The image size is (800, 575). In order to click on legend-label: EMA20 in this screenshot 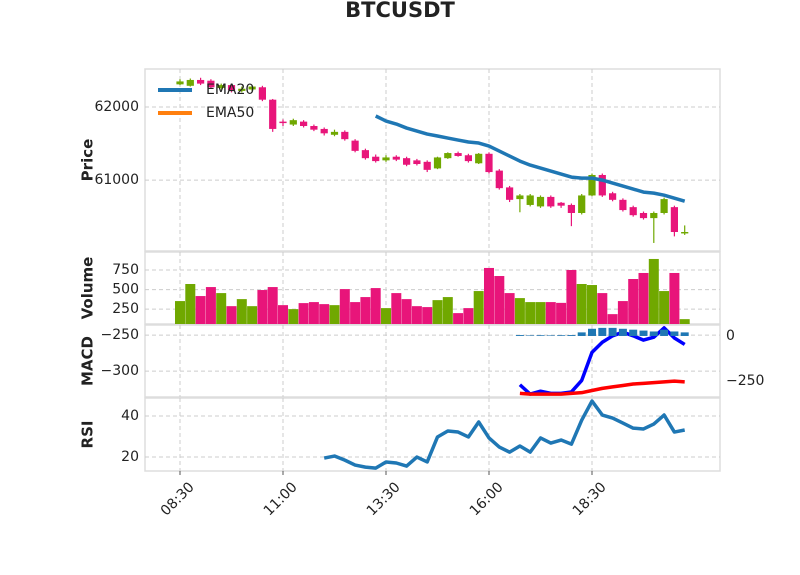, I will do `click(230, 90)`.